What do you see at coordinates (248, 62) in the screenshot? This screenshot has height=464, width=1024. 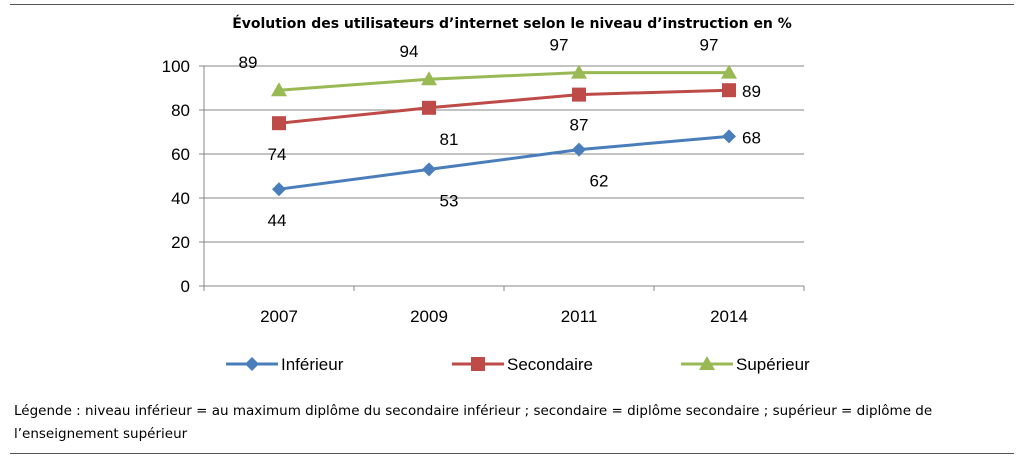 I see `series-2-label-2007: 89` at bounding box center [248, 62].